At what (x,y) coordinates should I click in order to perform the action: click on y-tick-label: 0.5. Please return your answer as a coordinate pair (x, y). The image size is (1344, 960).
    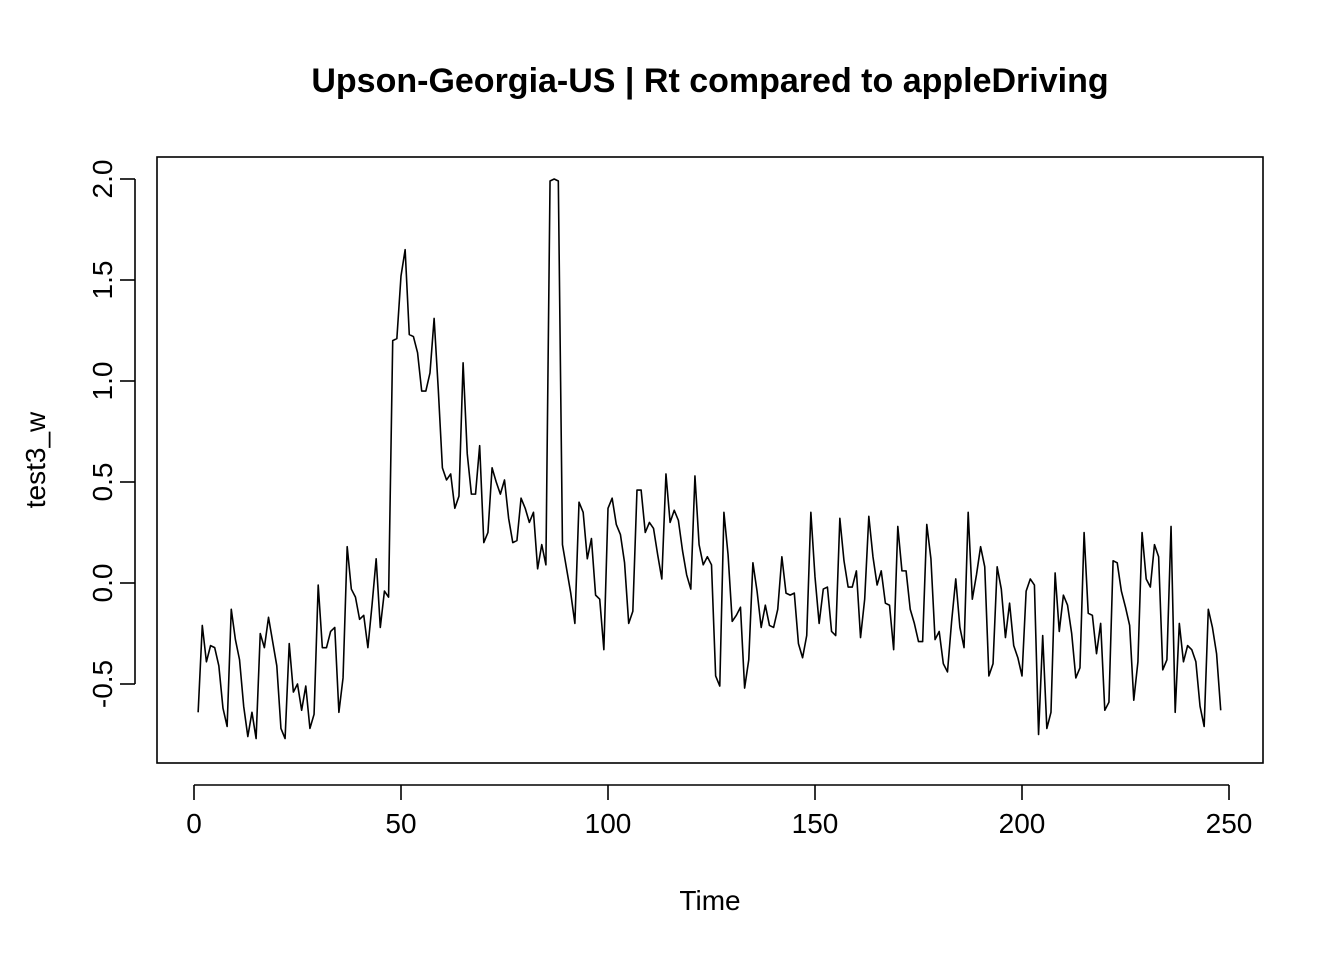
    Looking at the image, I should click on (102, 482).